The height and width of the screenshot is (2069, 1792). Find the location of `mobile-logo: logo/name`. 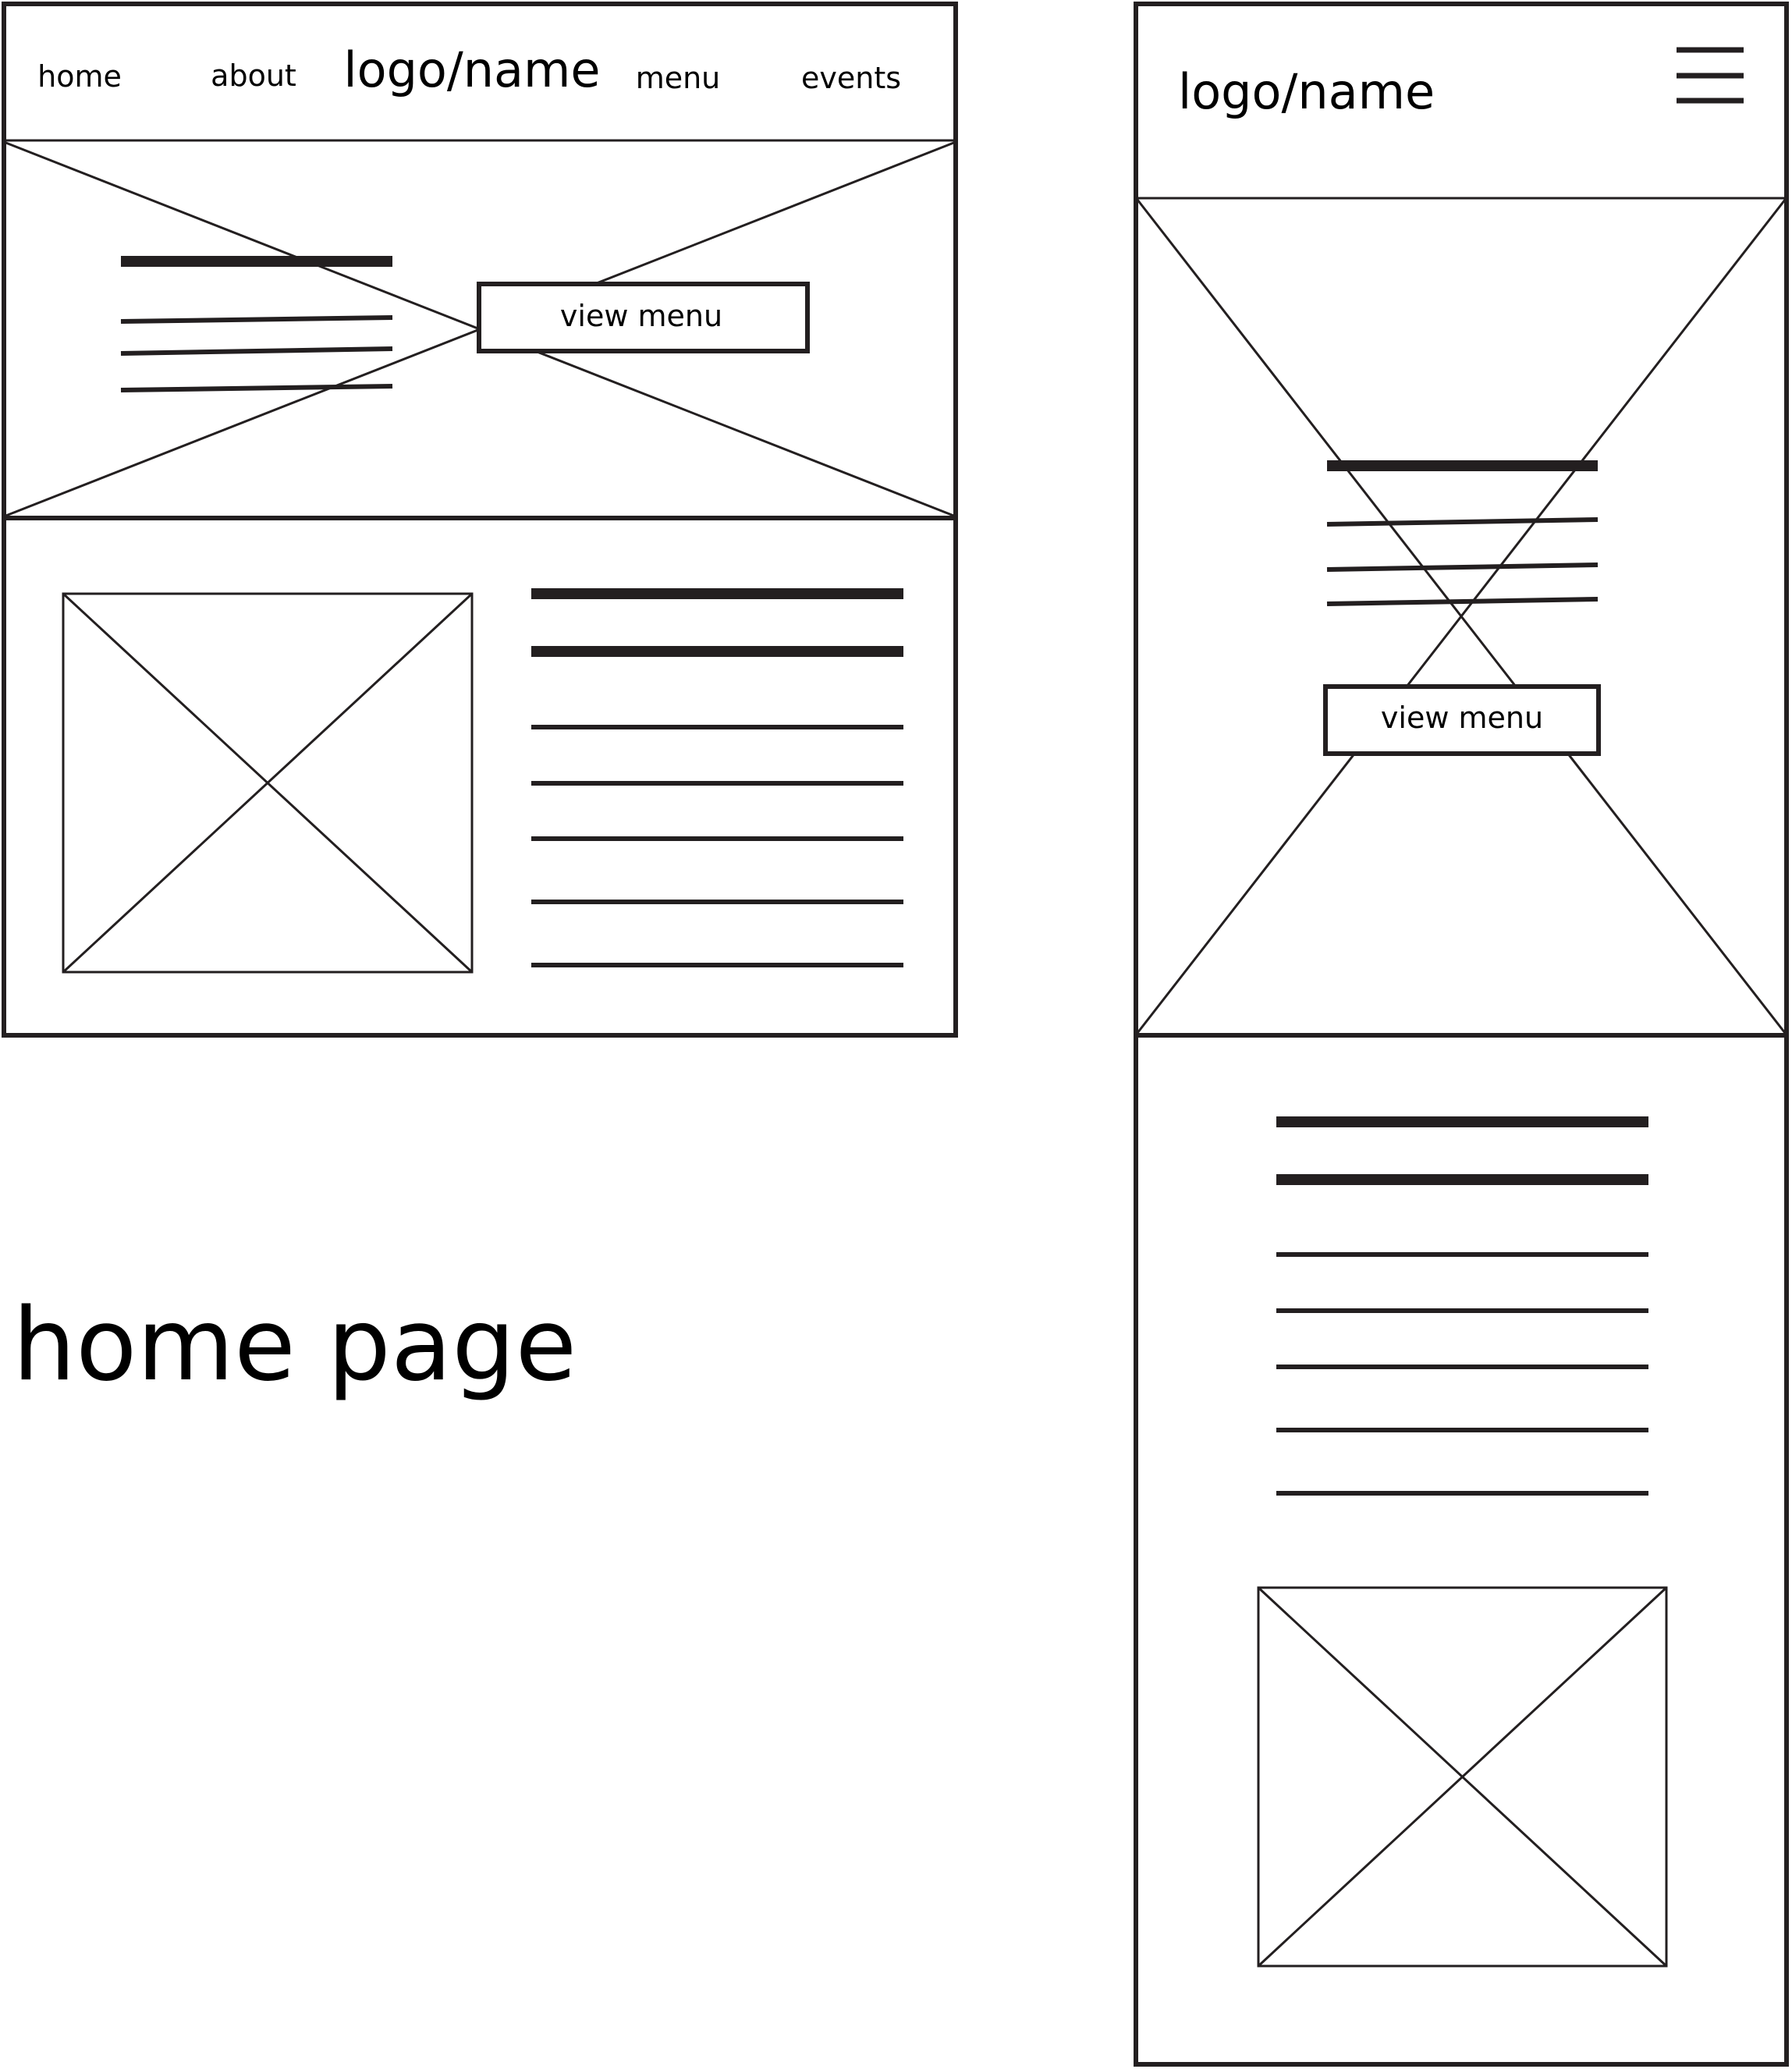

mobile-logo: logo/name is located at coordinates (1306, 91).